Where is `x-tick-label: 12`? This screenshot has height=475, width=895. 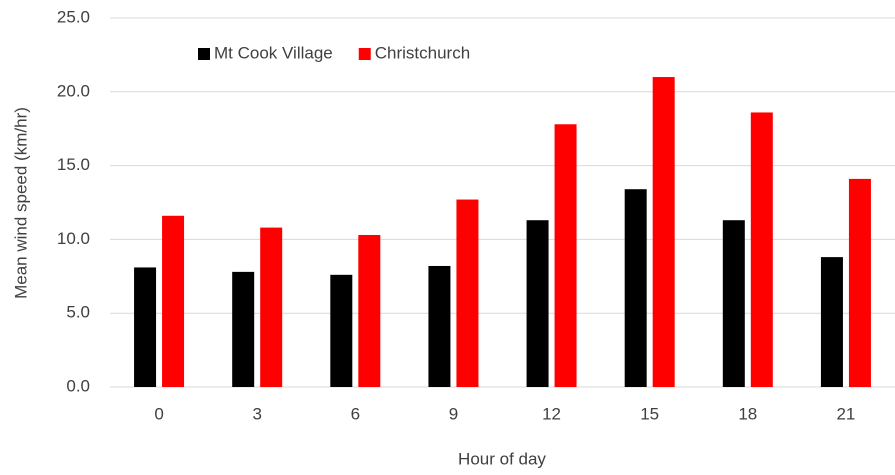
x-tick-label: 12 is located at coordinates (551, 413).